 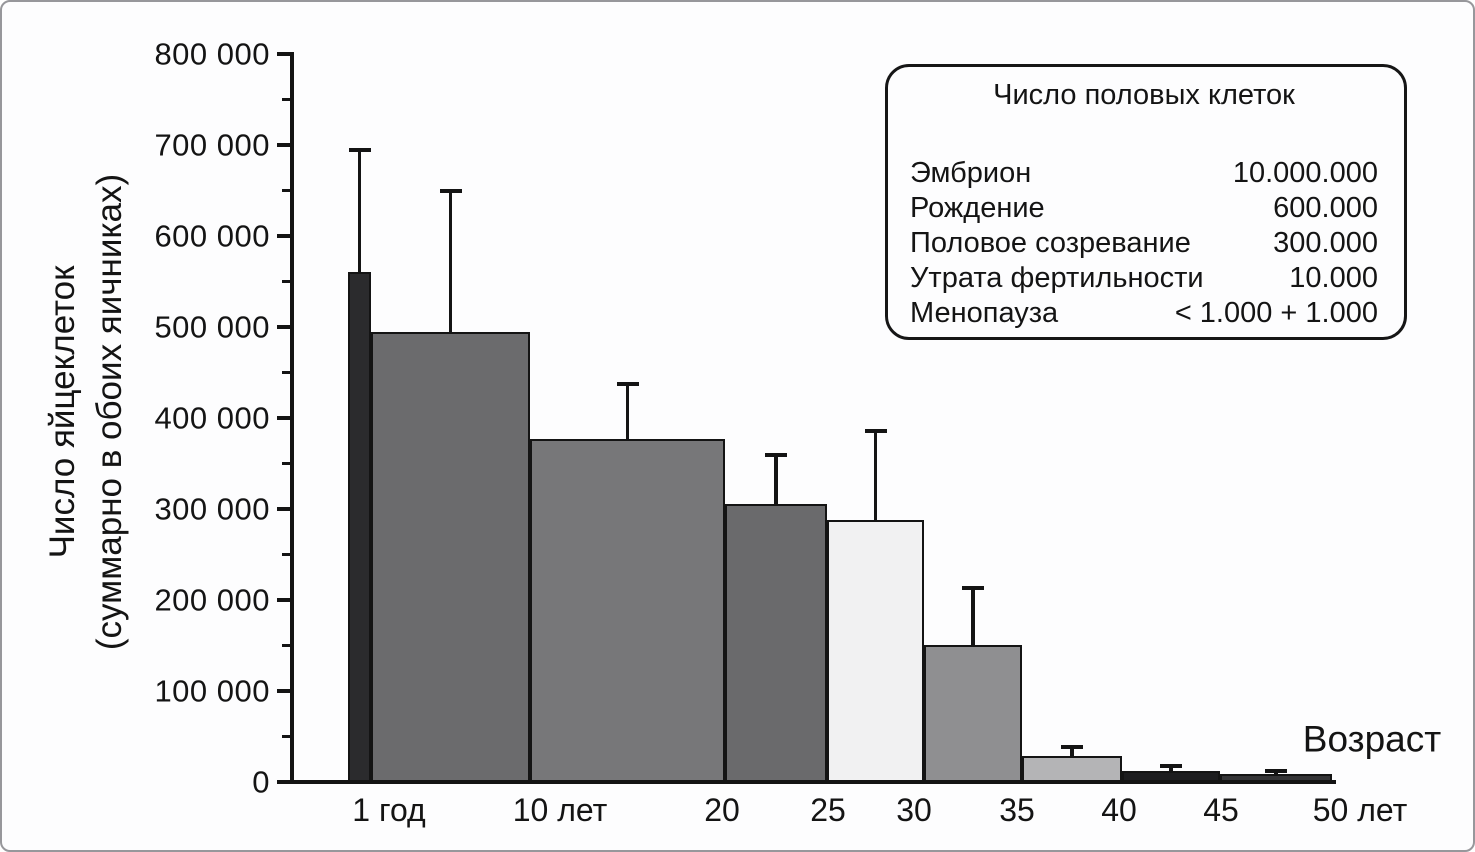 What do you see at coordinates (1360, 810) in the screenshot?
I see `x-tick-label: 50 лет` at bounding box center [1360, 810].